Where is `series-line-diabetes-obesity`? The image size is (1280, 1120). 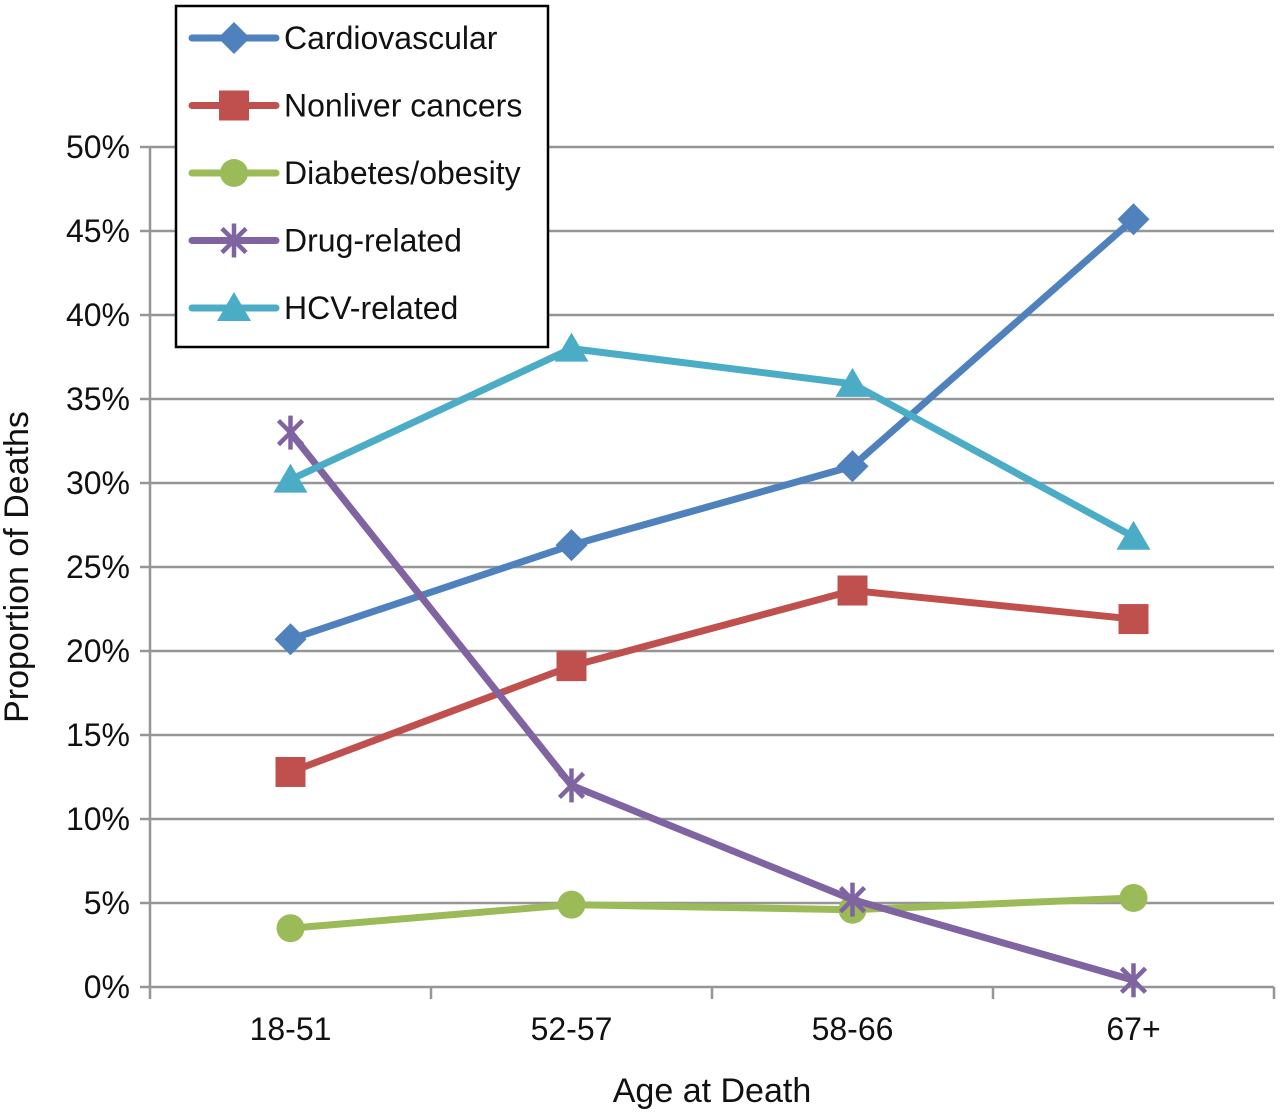 series-line-diabetes-obesity is located at coordinates (712, 913).